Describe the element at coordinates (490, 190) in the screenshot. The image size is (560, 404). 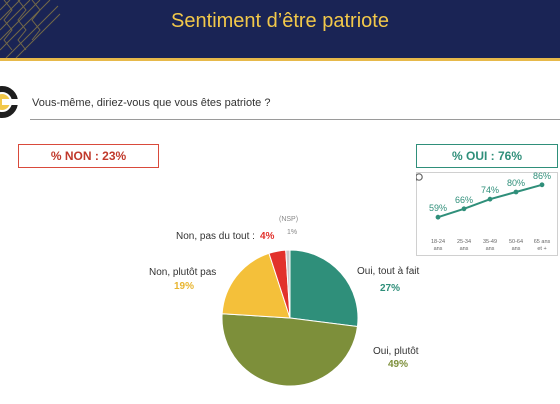
I see `age-value-label-2: 74%` at that location.